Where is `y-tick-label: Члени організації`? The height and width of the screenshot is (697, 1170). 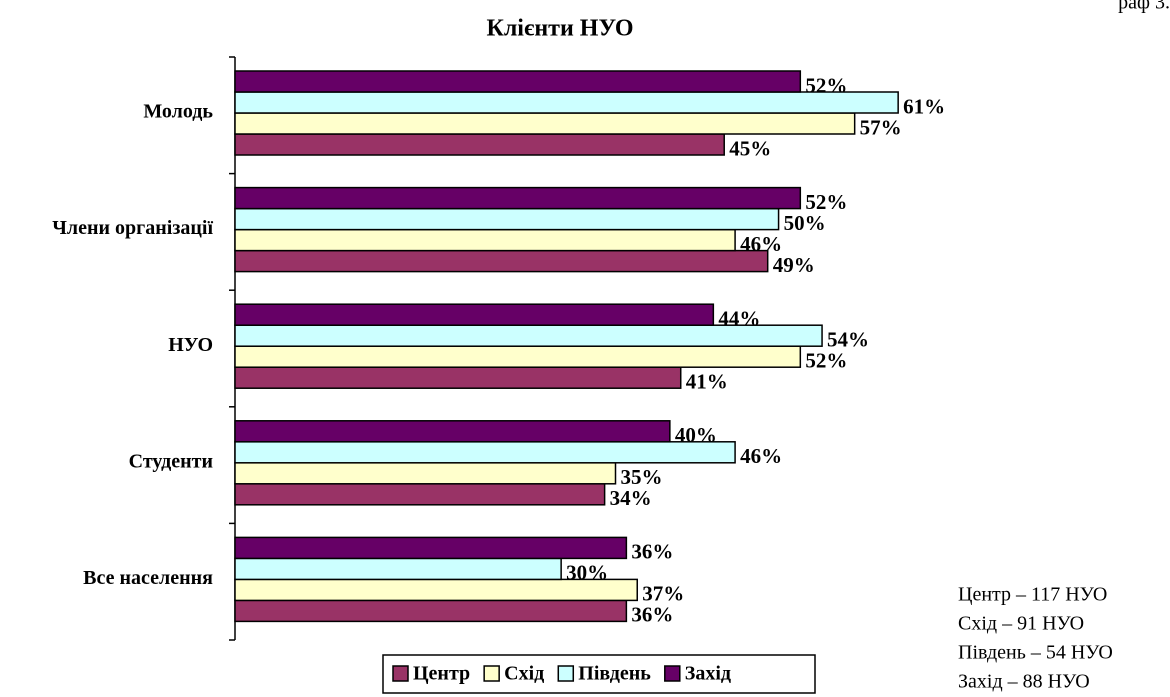
y-tick-label: Члени організації is located at coordinates (132, 228).